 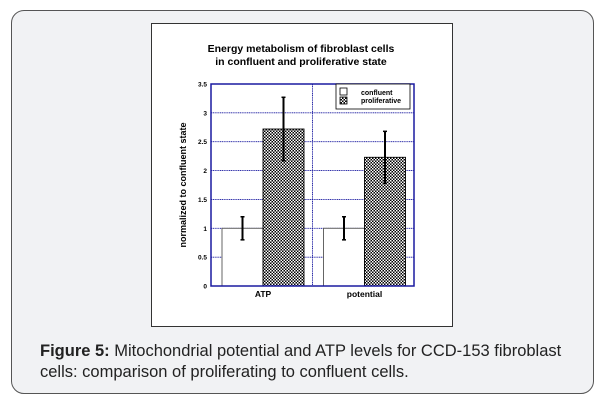 What do you see at coordinates (202, 85) in the screenshot?
I see `y-tick-label: 3.5` at bounding box center [202, 85].